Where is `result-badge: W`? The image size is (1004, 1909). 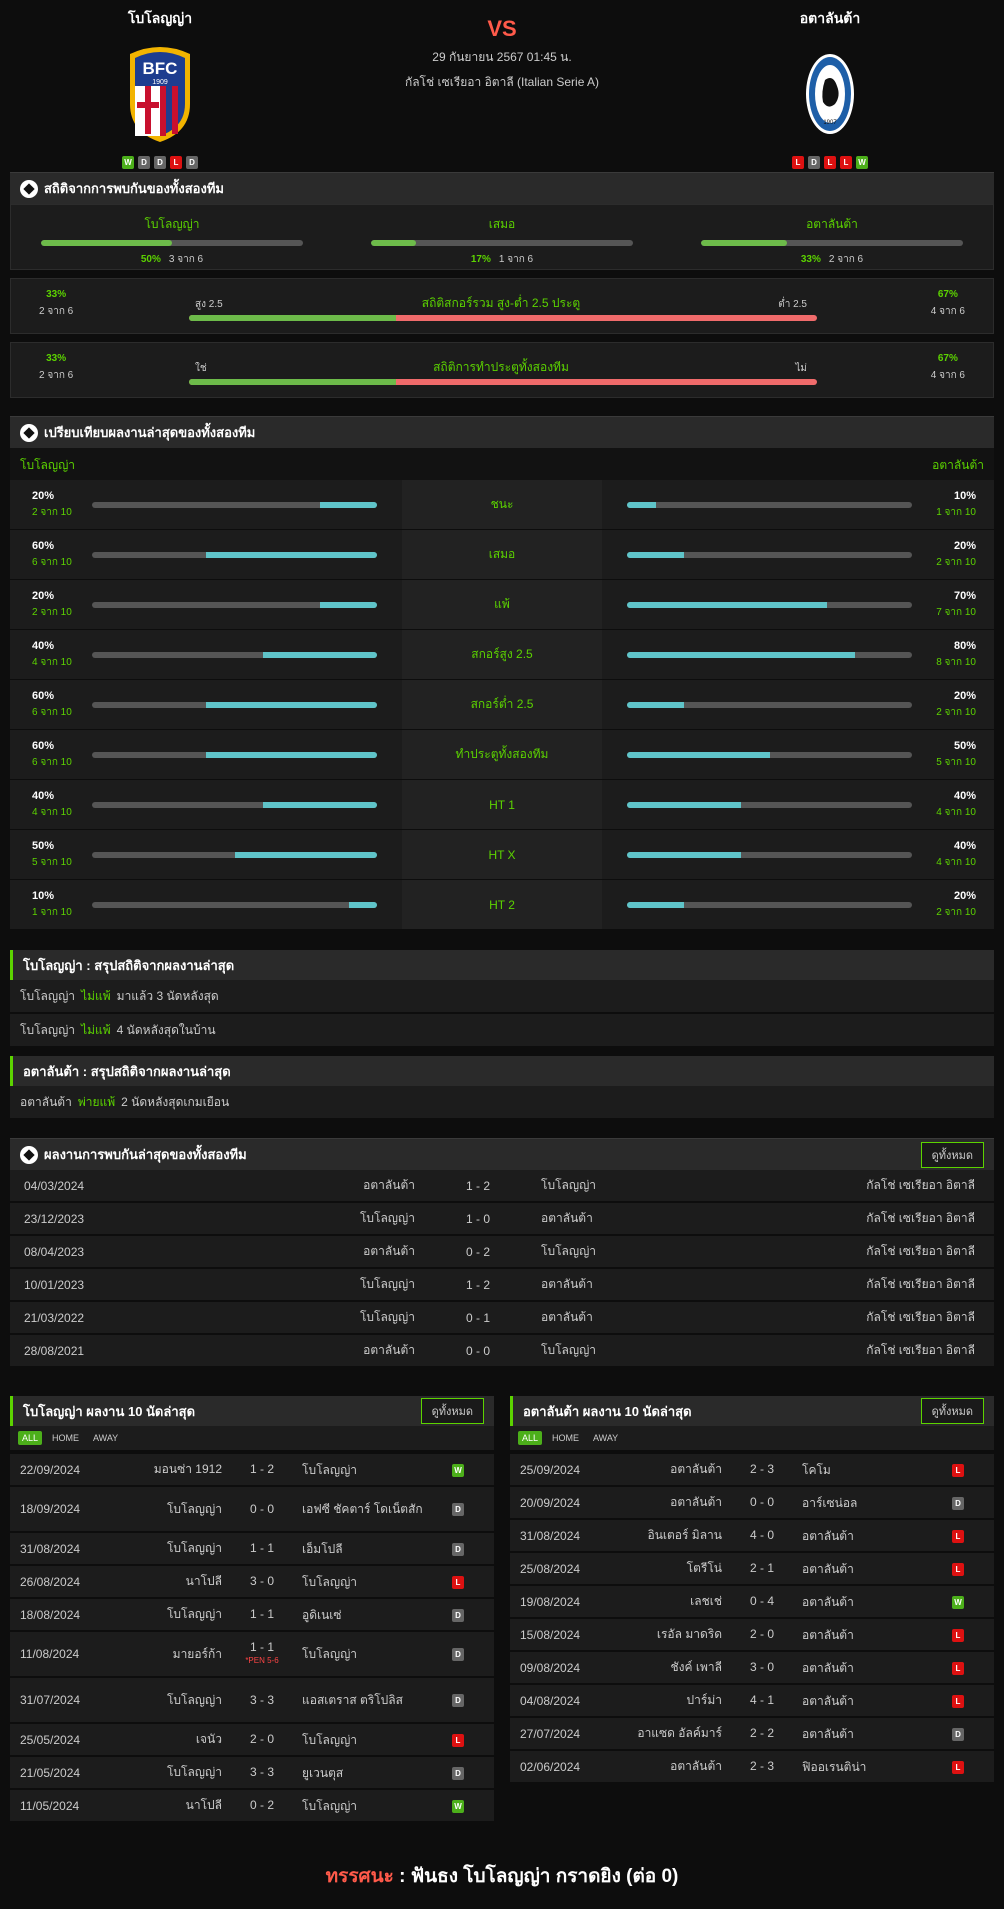
result-badge: W is located at coordinates (458, 1470).